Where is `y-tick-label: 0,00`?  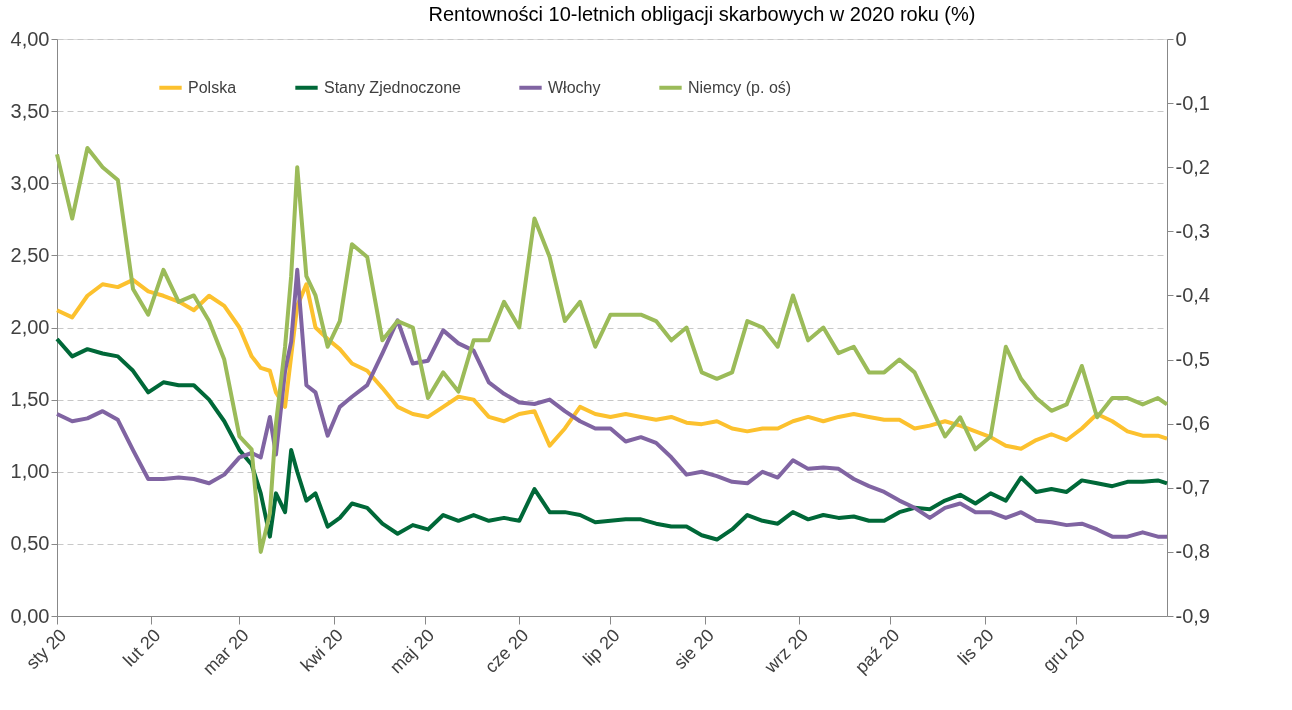
y-tick-label: 0,00 is located at coordinates (30, 615).